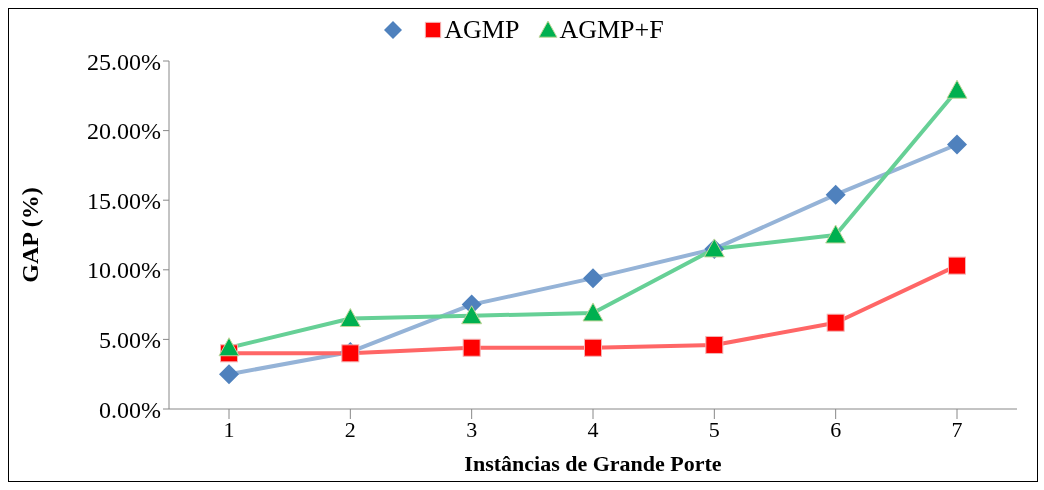 This screenshot has width=1044, height=490. Describe the element at coordinates (124, 61) in the screenshot. I see `y-tick-label: 25.00%` at that location.